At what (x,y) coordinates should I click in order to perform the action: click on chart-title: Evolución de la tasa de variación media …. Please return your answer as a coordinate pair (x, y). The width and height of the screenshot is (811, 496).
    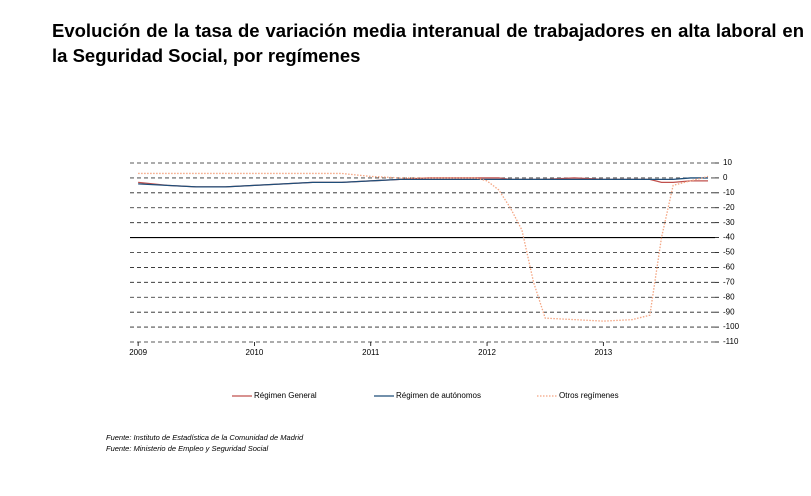
    Looking at the image, I should click on (428, 43).